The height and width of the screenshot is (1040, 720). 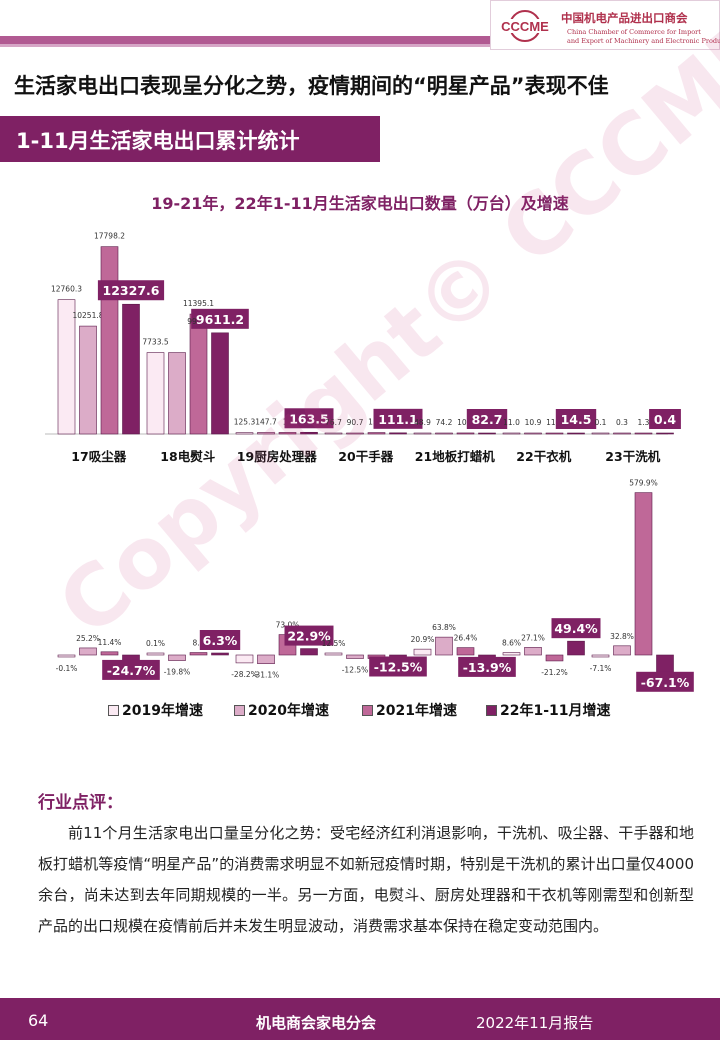 What do you see at coordinates (245, 422) in the screenshot?
I see `data-label-1-3: 125.3` at bounding box center [245, 422].